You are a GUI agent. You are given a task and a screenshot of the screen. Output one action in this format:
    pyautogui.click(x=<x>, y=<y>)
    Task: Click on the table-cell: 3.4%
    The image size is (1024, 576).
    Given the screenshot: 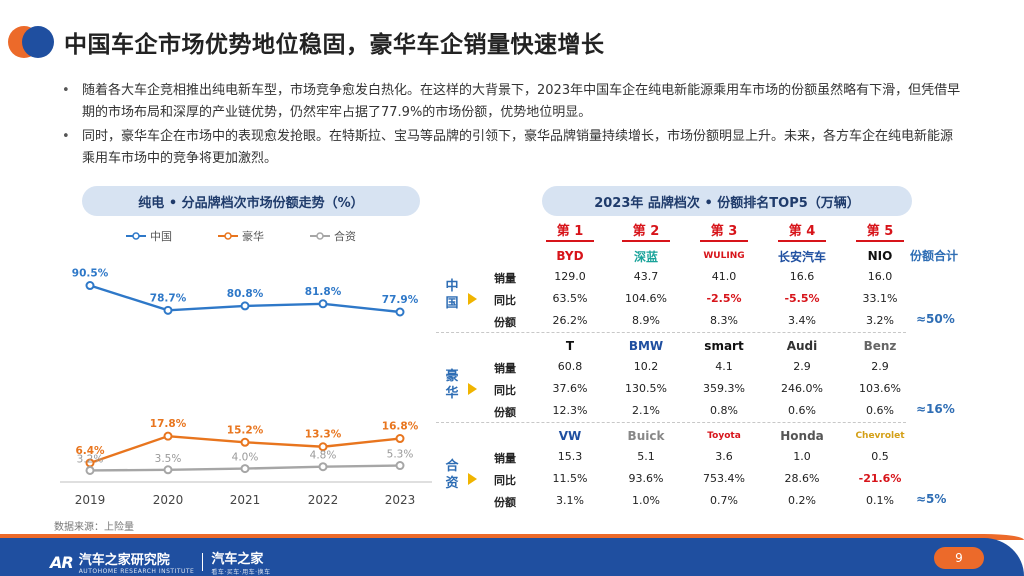 What is the action you would take?
    pyautogui.click(x=802, y=320)
    